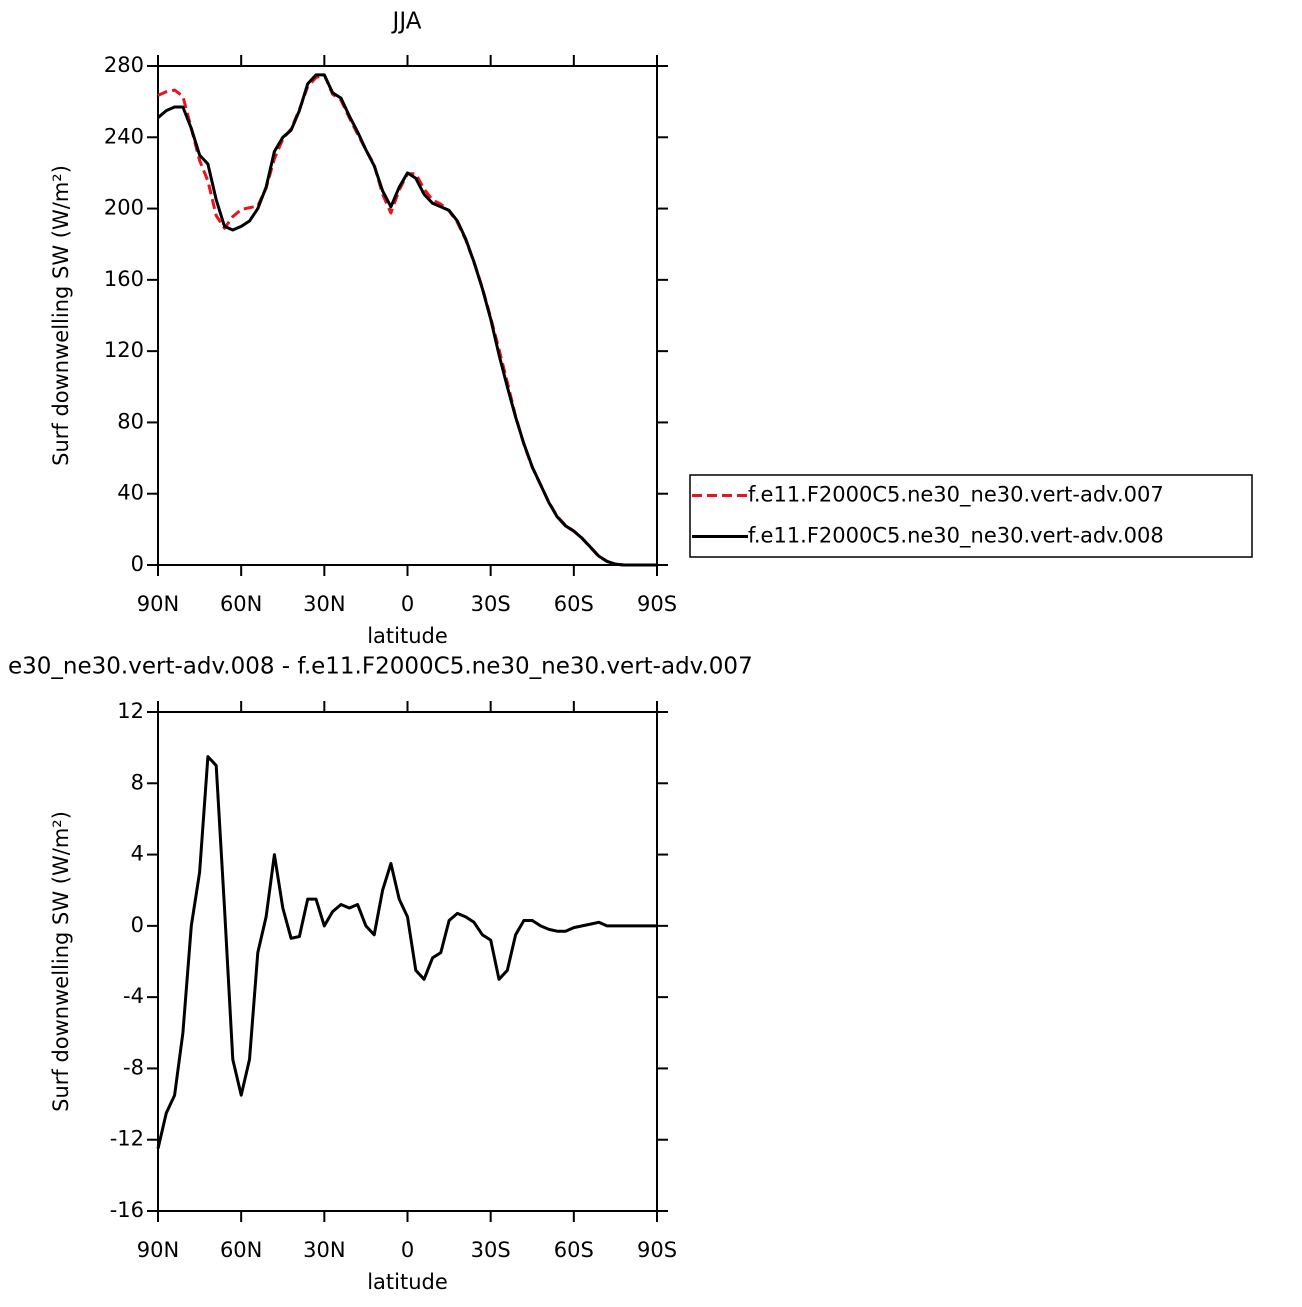 This screenshot has height=1307, width=1302. I want to click on y-tick-label: -4, so click(133, 996).